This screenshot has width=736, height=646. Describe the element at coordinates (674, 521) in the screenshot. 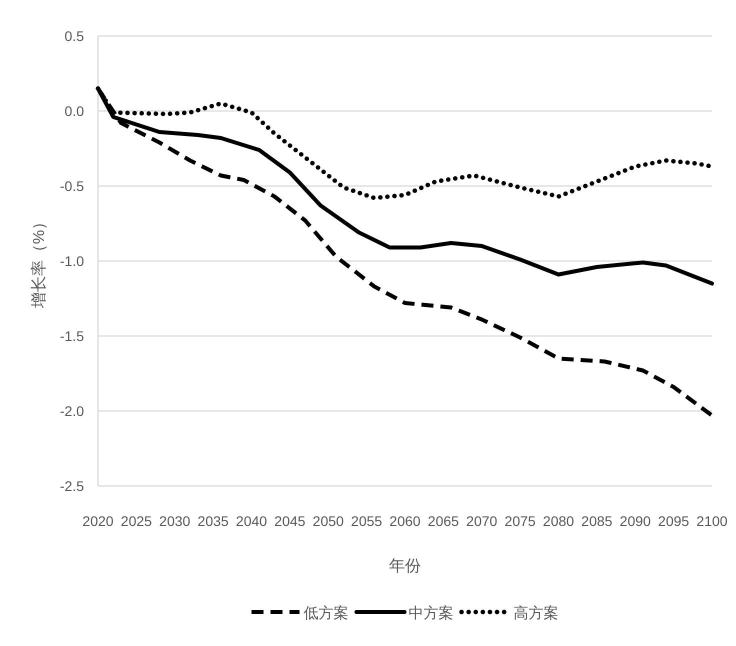

I see `x-tick-label: 2095` at that location.